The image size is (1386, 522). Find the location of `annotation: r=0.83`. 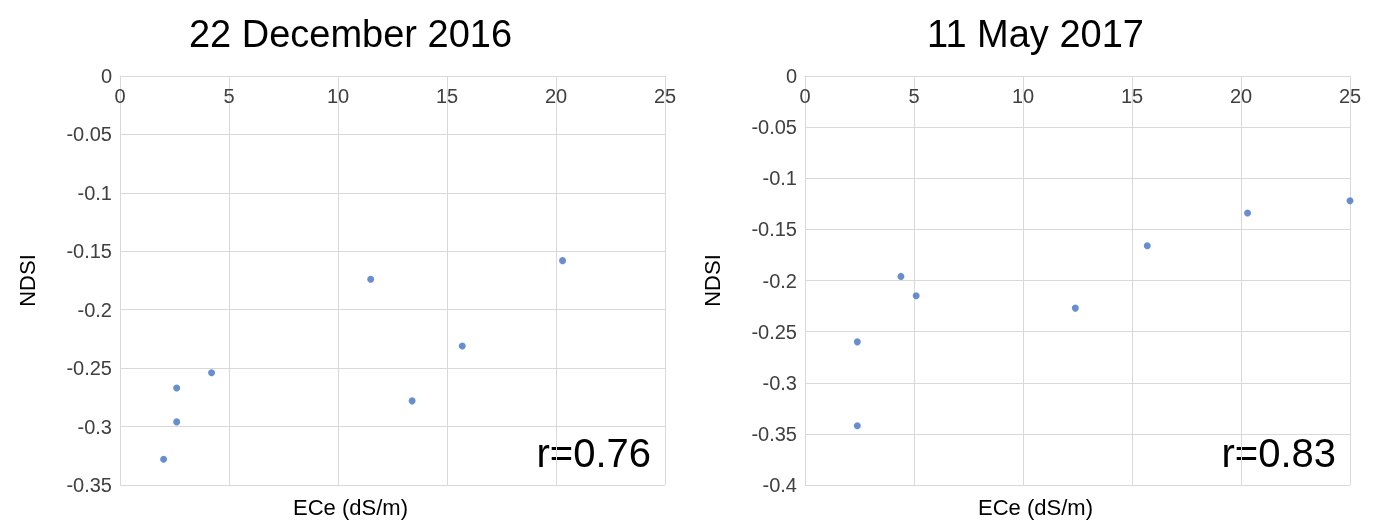

annotation: r=0.83 is located at coordinates (1278, 453).